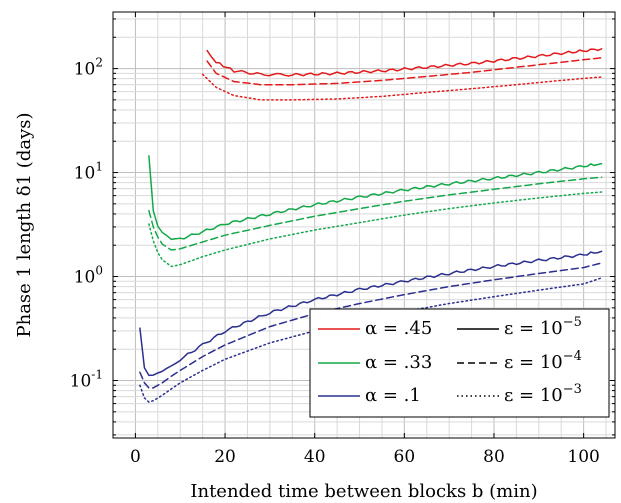 Image resolution: width=621 pixels, height=503 pixels. I want to click on x-tick-label: 0, so click(135, 457).